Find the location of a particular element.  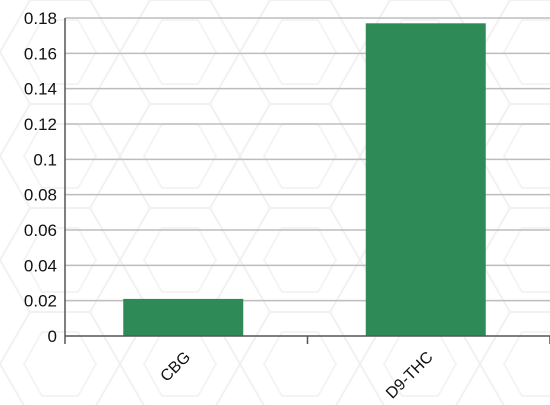

y-tick-label: 0.06 is located at coordinates (40, 230).